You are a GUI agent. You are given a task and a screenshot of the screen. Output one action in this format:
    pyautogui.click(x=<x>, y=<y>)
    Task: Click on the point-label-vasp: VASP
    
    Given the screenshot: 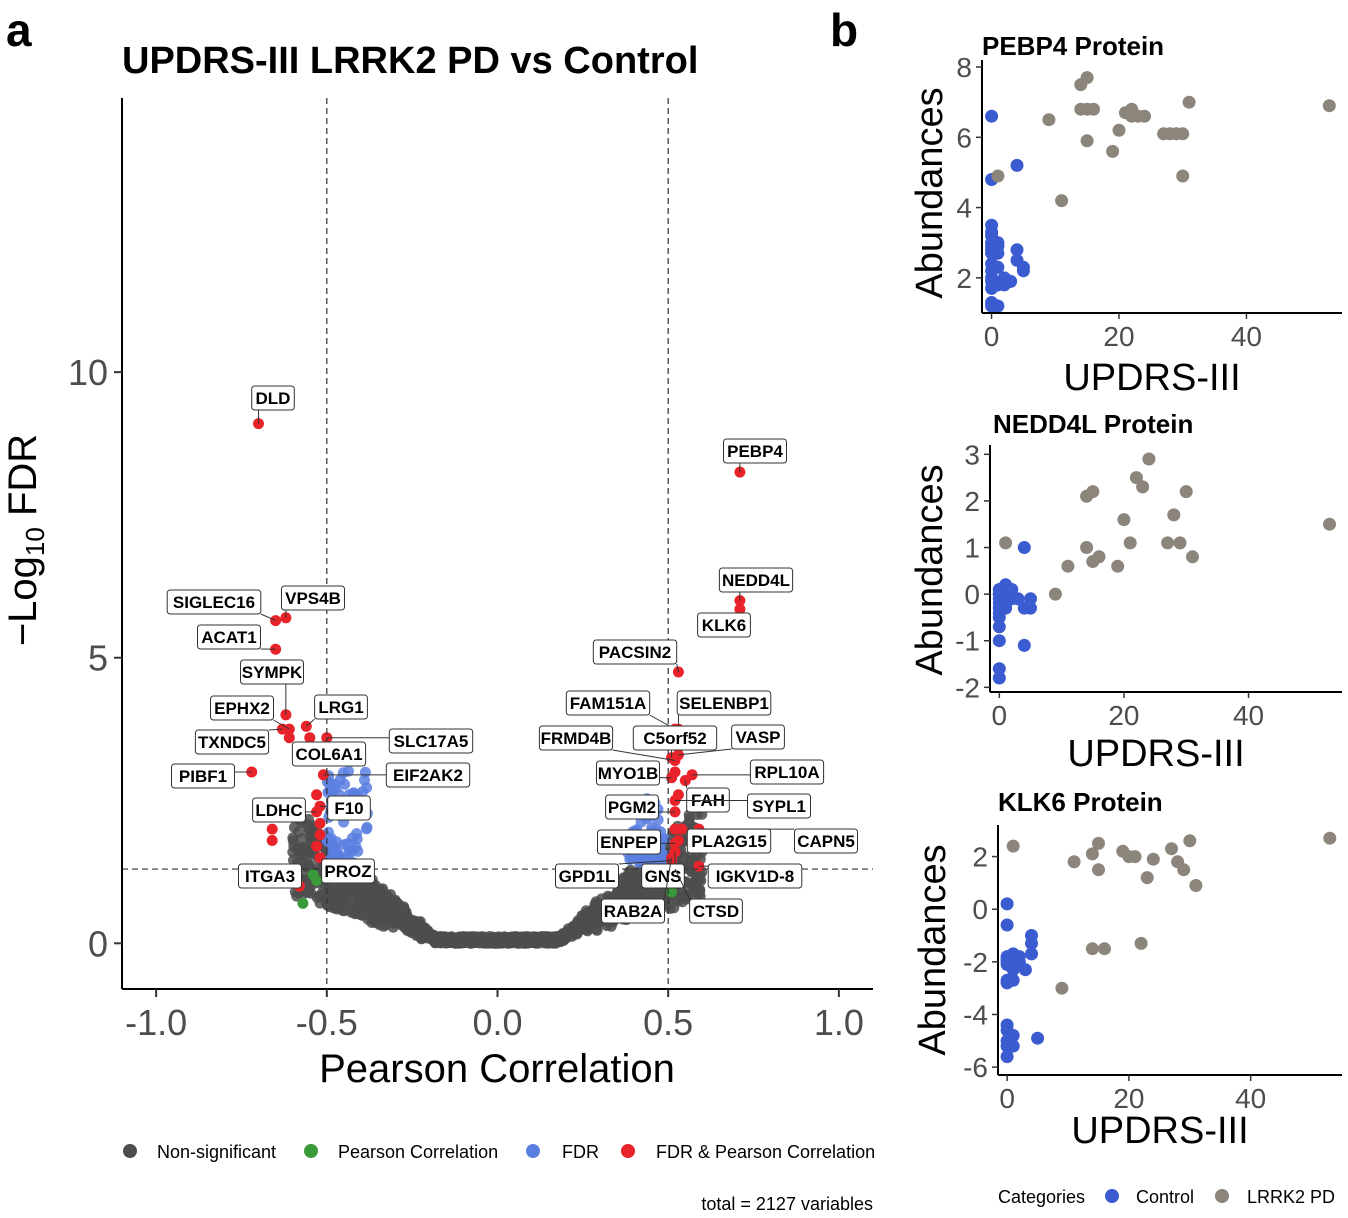 What is the action you would take?
    pyautogui.click(x=731, y=740)
    